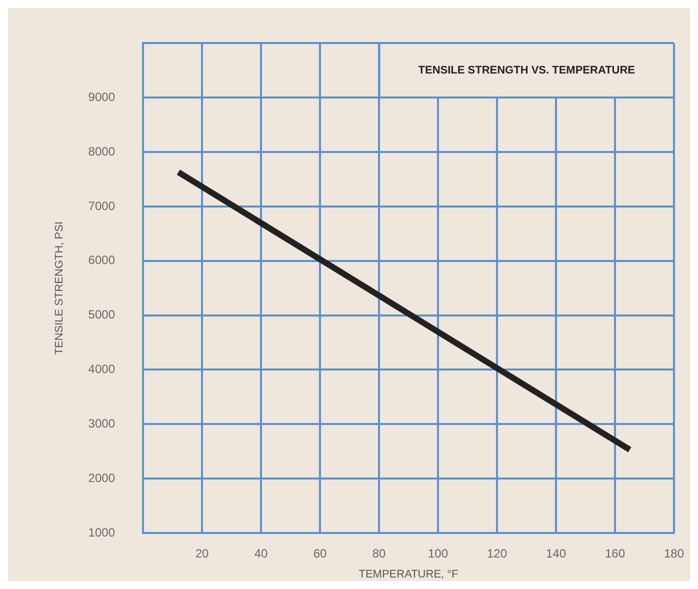 Image resolution: width=698 pixels, height=589 pixels. I want to click on text: TENSILE STRENGTH VS. TEMPERATURE, so click(527, 70).